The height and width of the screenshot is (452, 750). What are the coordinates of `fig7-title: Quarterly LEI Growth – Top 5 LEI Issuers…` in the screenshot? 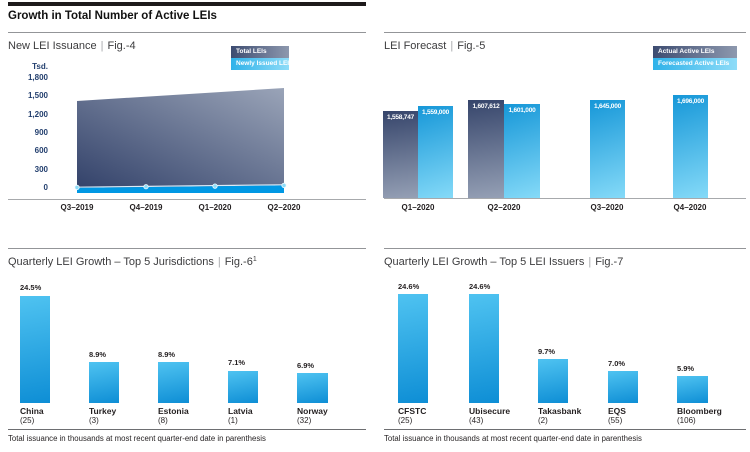 It's located at (503, 262).